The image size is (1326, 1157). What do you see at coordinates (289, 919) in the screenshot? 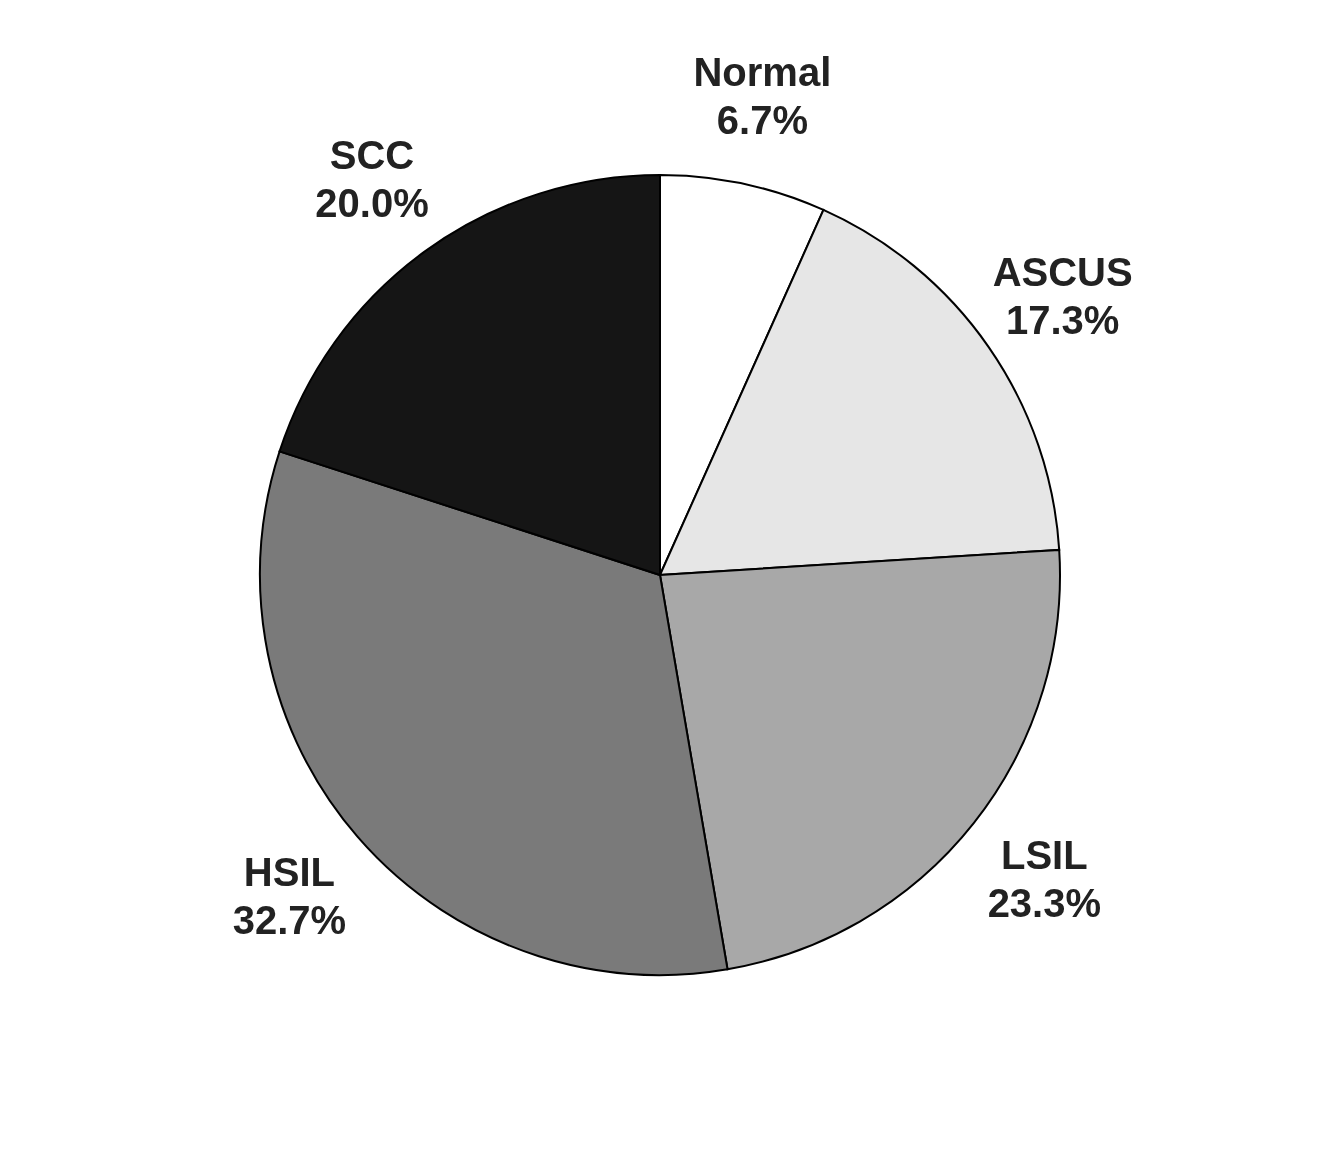
I see `data-label: 32.7%` at bounding box center [289, 919].